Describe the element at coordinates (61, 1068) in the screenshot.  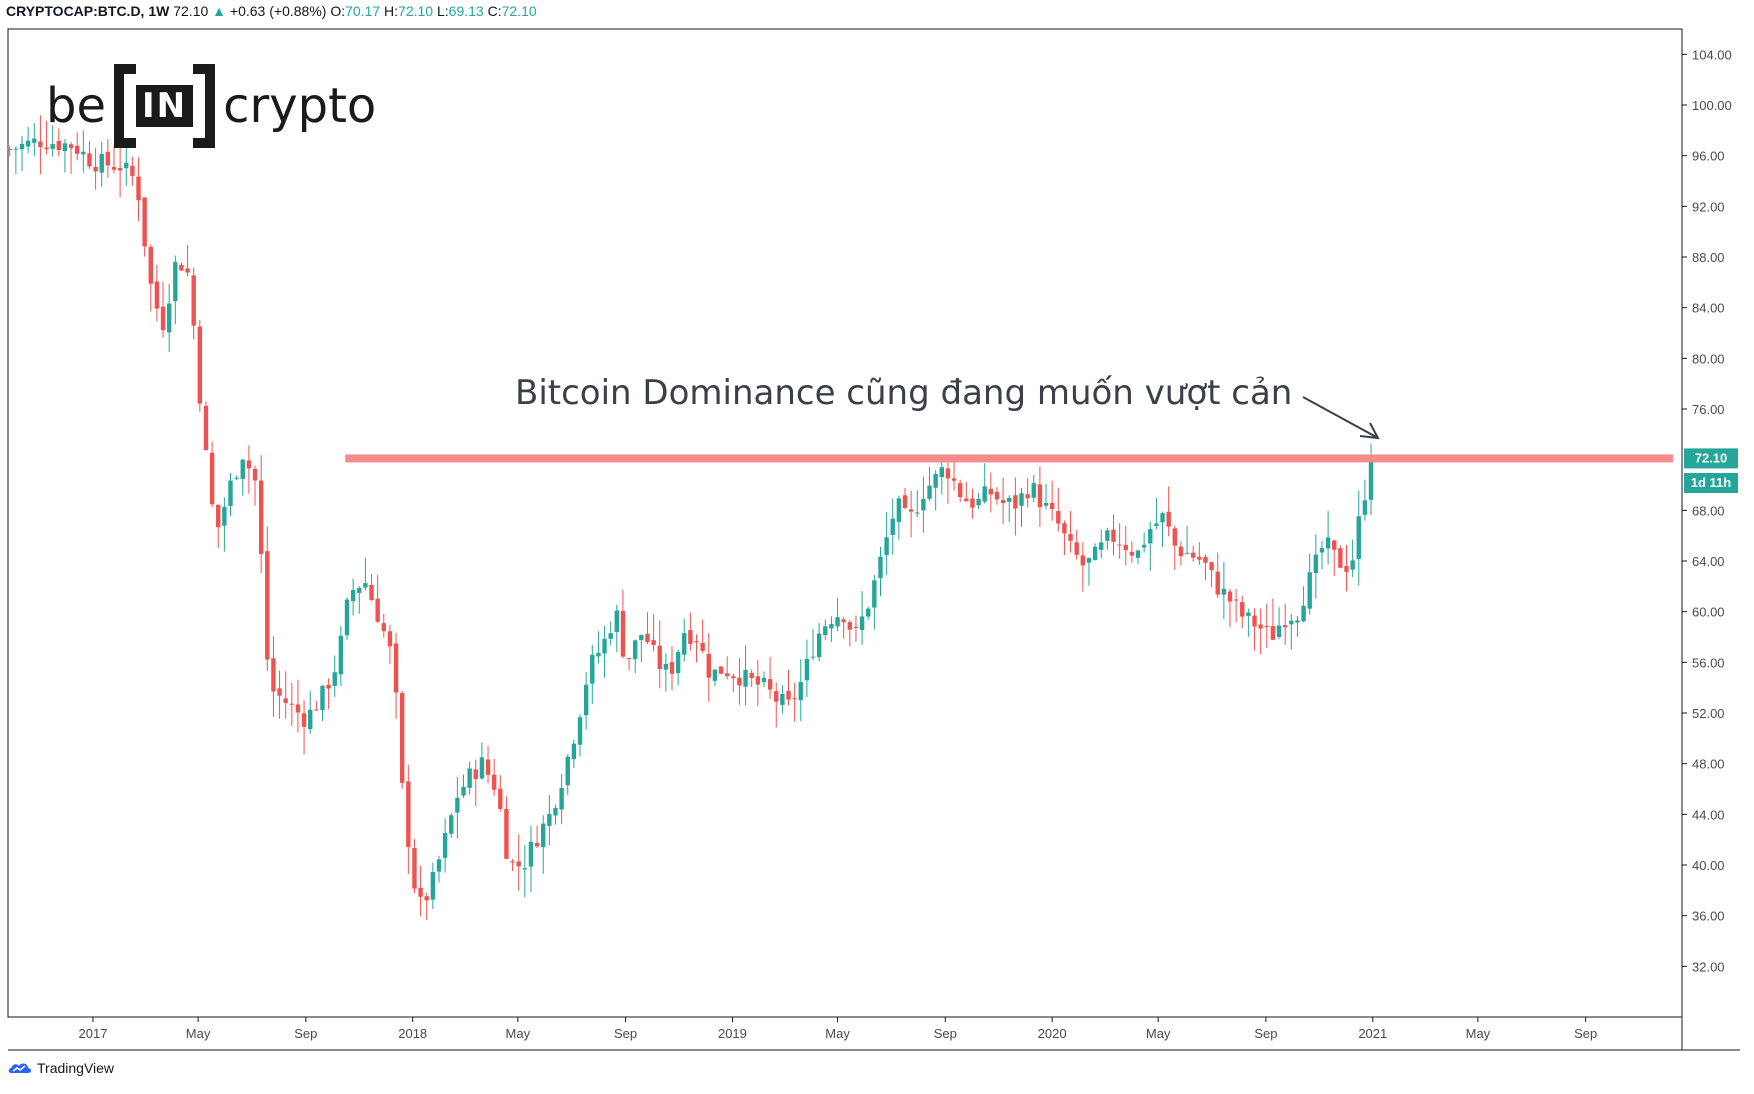
I see `tradingview-footer: TradingView` at that location.